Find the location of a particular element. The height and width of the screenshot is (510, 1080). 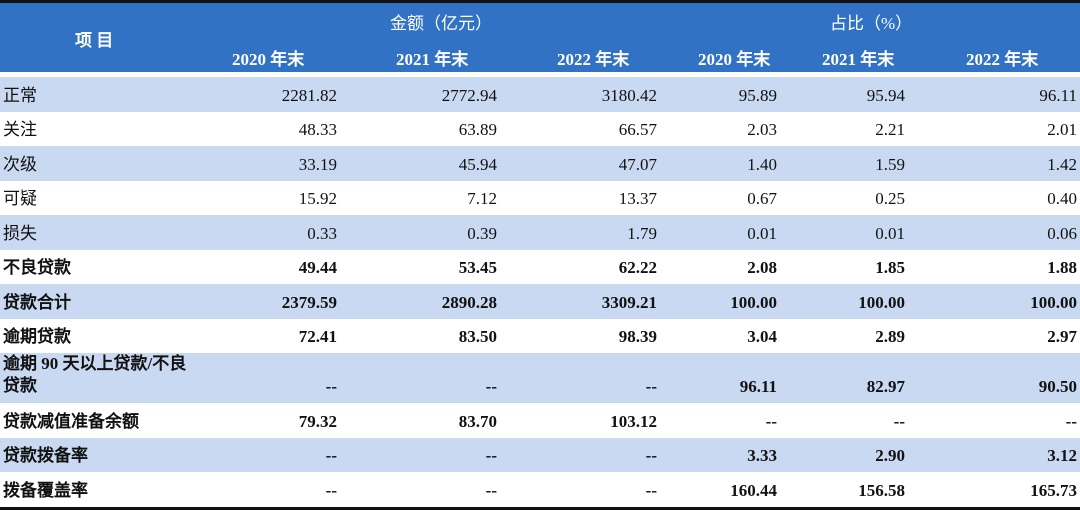

table-row: 逾期 90 天以上贷款/不良贷款 -- -- -- 96.11 82.97 90.50 is located at coordinates (540, 378).